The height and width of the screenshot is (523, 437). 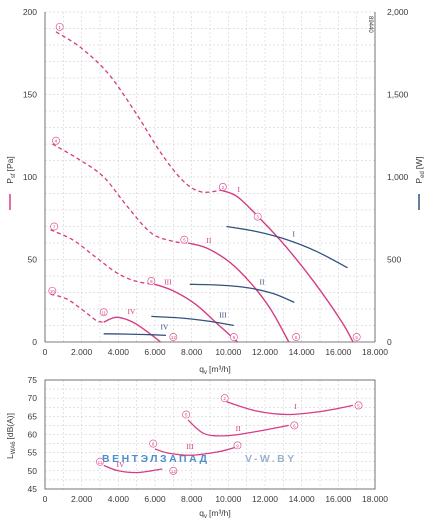 I want to click on pressure-marker-label: 2, so click(x=223, y=187).